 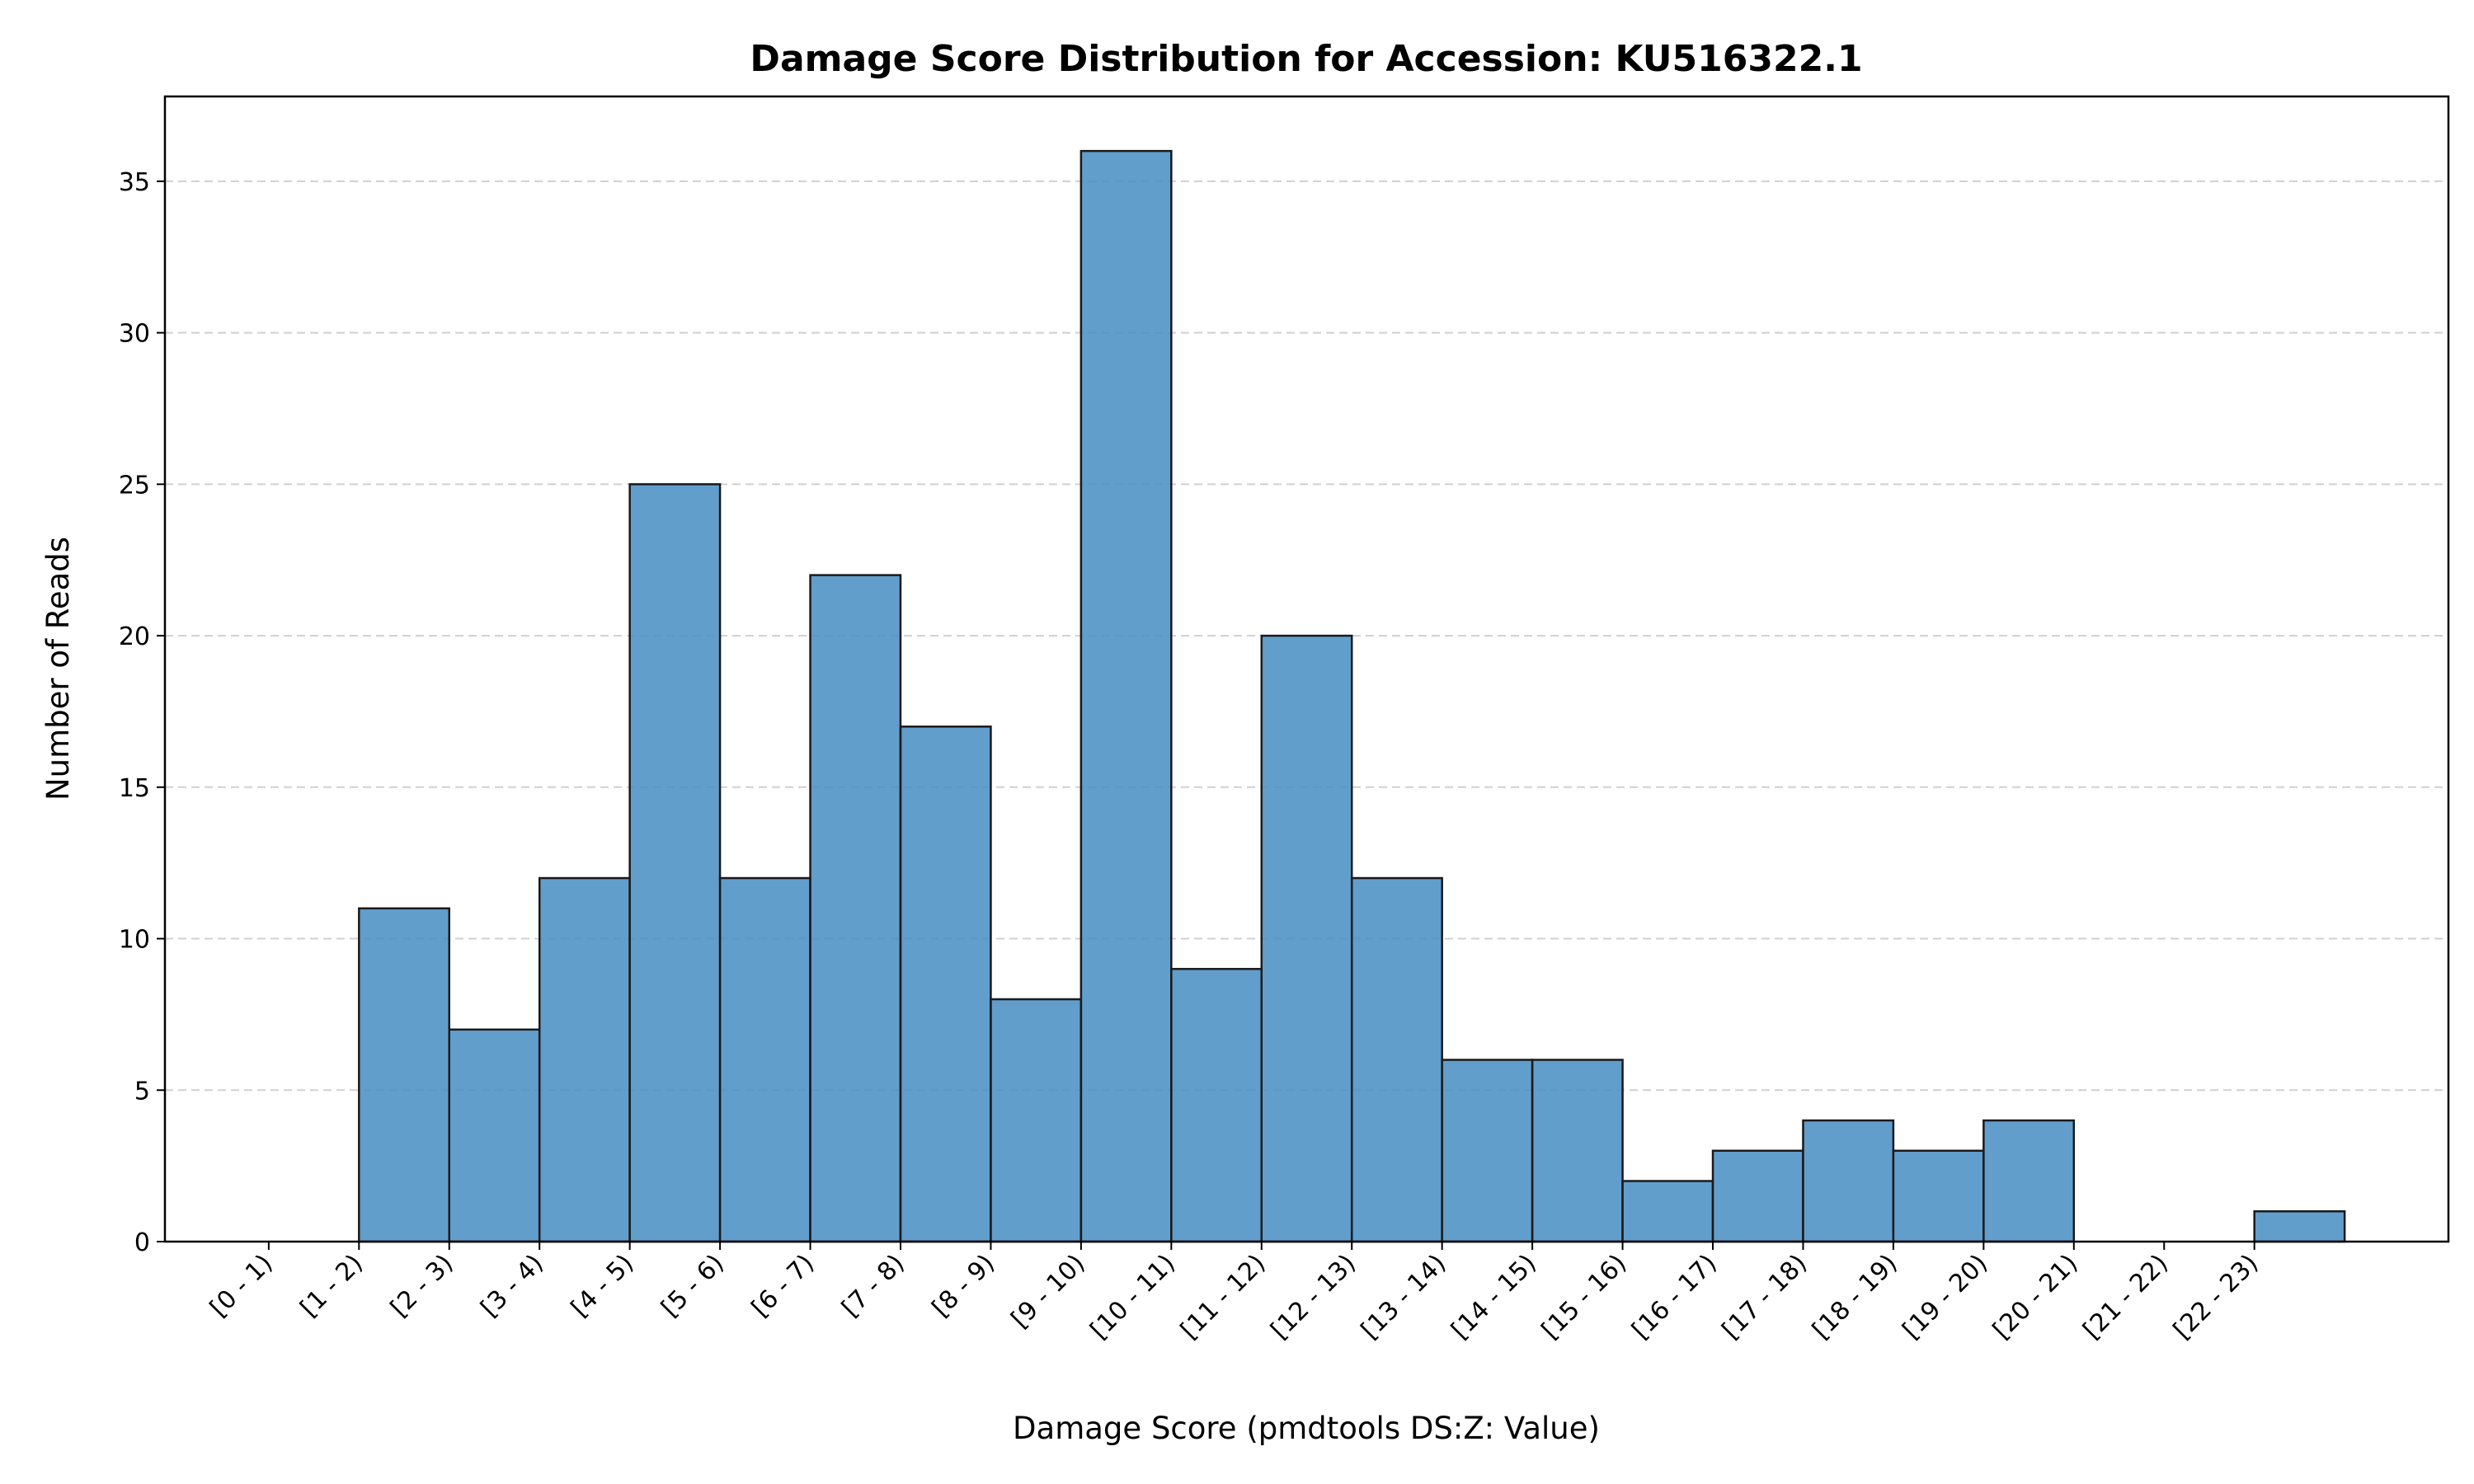 What do you see at coordinates (134, 788) in the screenshot?
I see `y-tick-label: 15` at bounding box center [134, 788].